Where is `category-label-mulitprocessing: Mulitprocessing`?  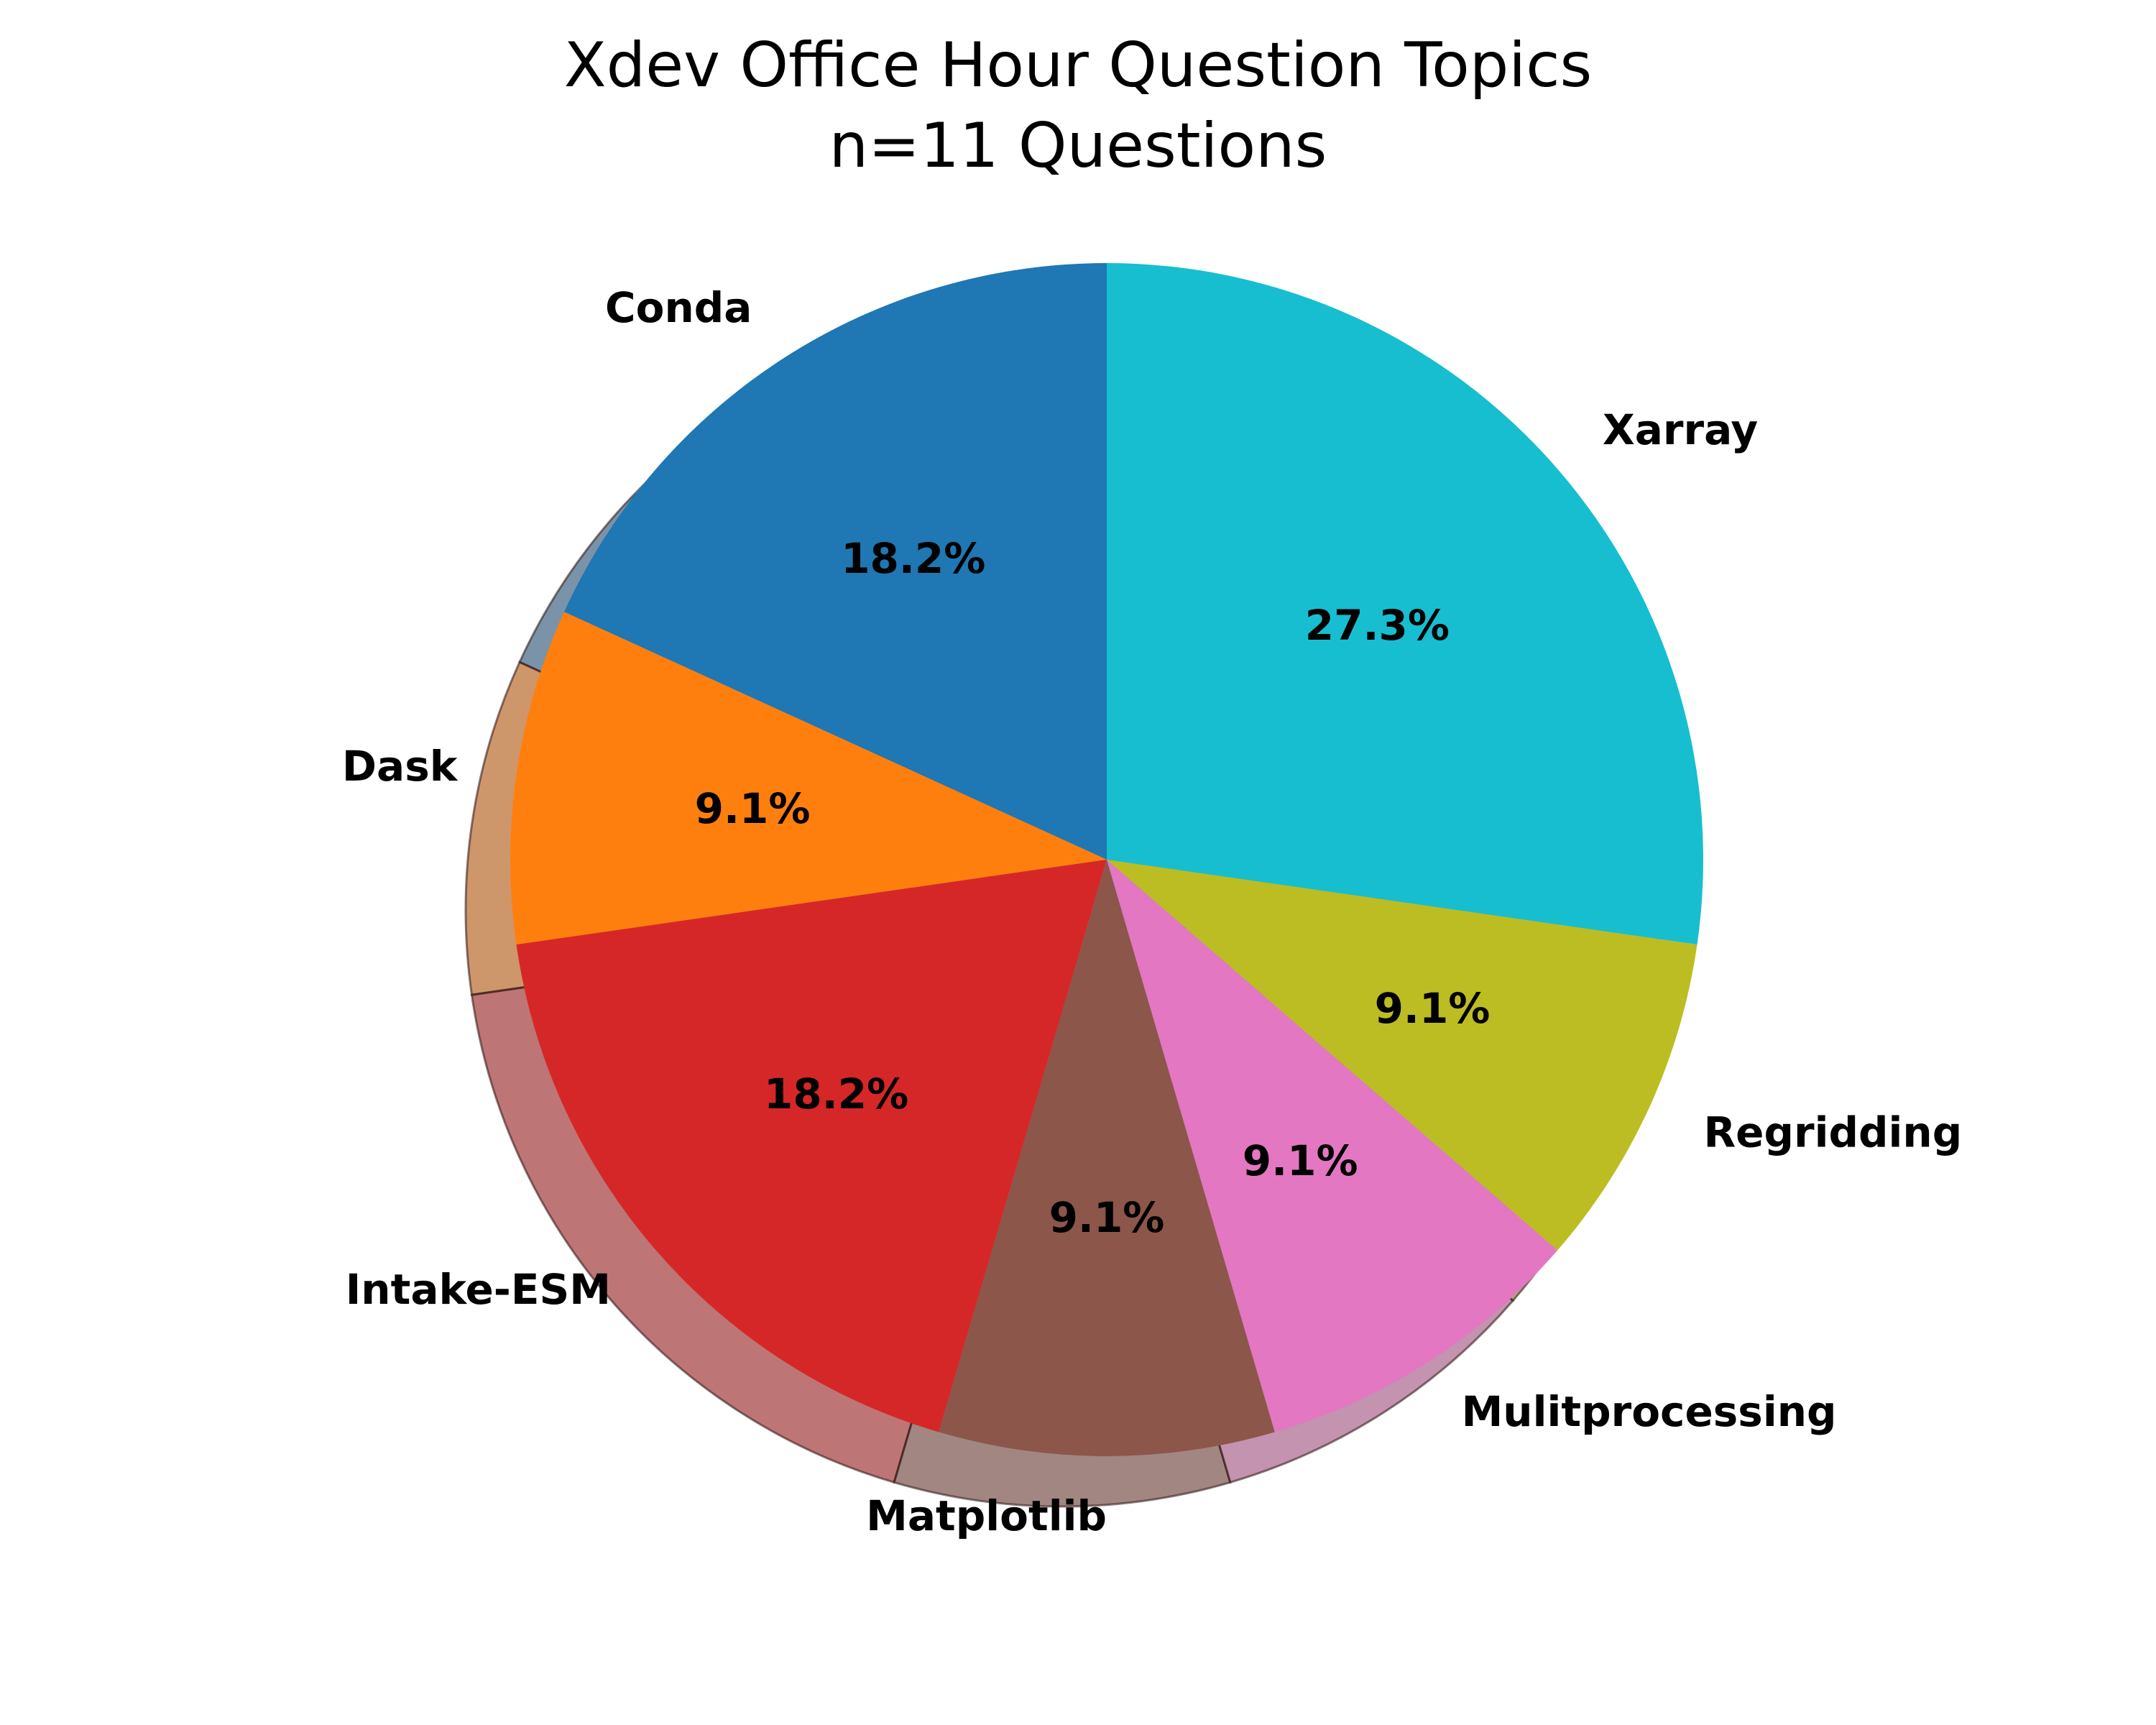 category-label-mulitprocessing: Mulitprocessing is located at coordinates (1650, 1411).